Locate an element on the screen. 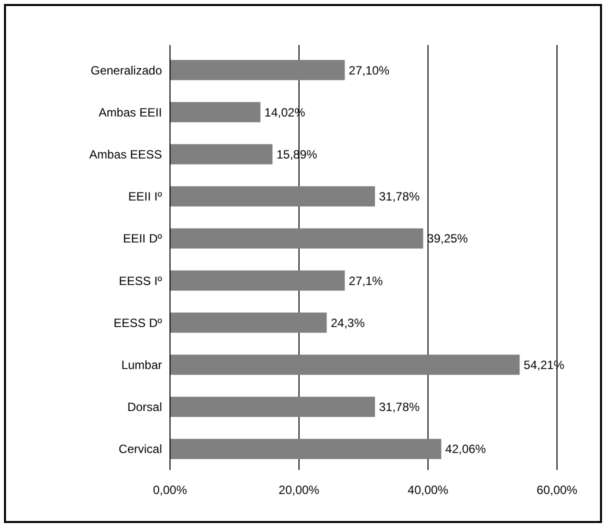  x-tick-label: 40,00% is located at coordinates (428, 490).